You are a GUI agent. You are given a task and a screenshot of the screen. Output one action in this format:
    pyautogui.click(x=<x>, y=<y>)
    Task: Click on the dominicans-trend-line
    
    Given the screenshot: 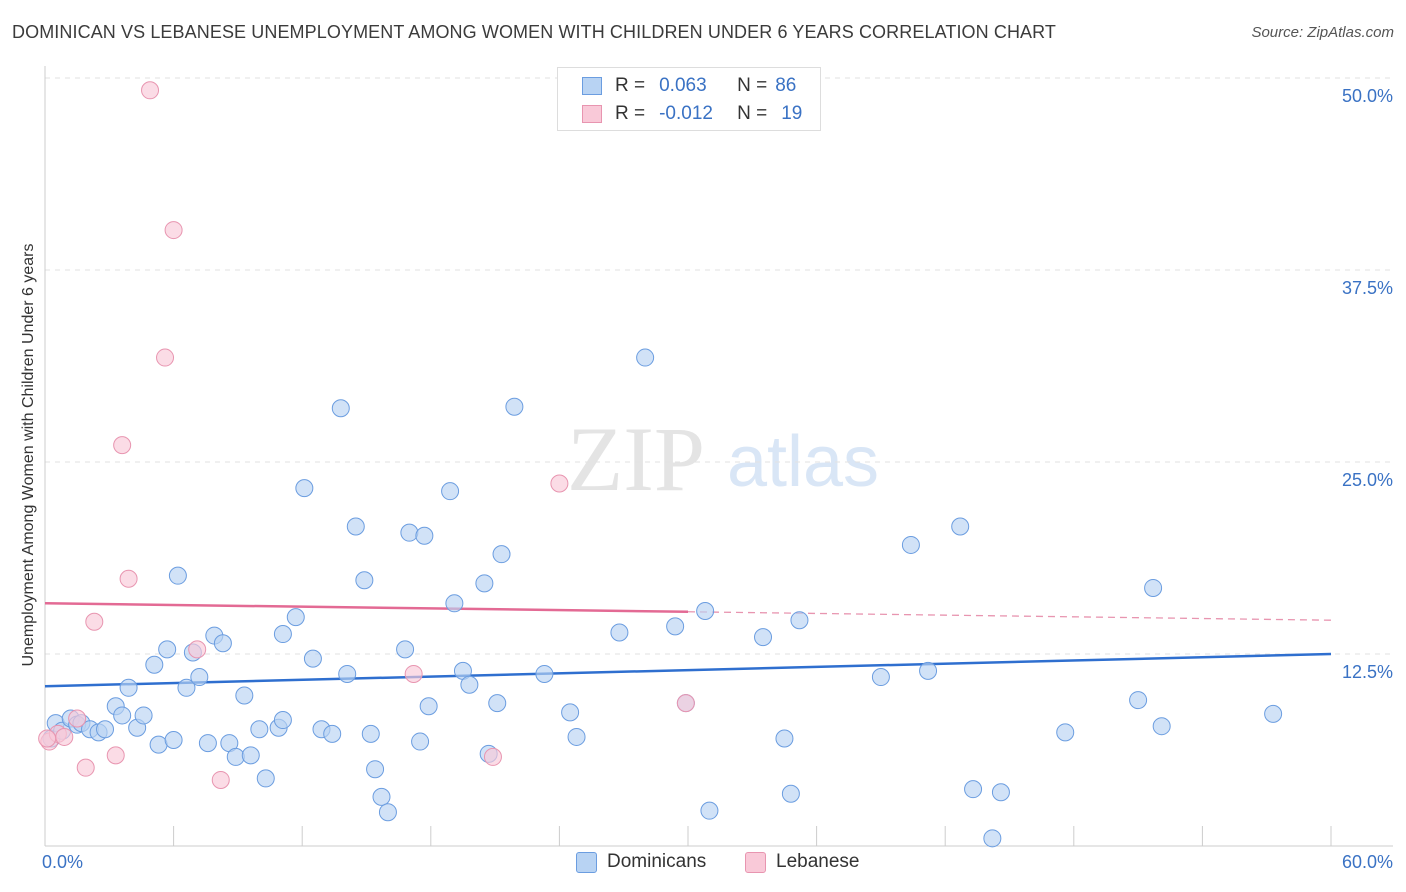 What is the action you would take?
    pyautogui.click(x=688, y=670)
    